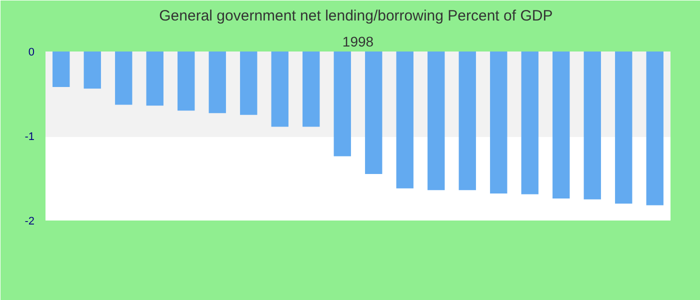 The width and height of the screenshot is (700, 300). I want to click on y-tick-label: -1, so click(29, 137).